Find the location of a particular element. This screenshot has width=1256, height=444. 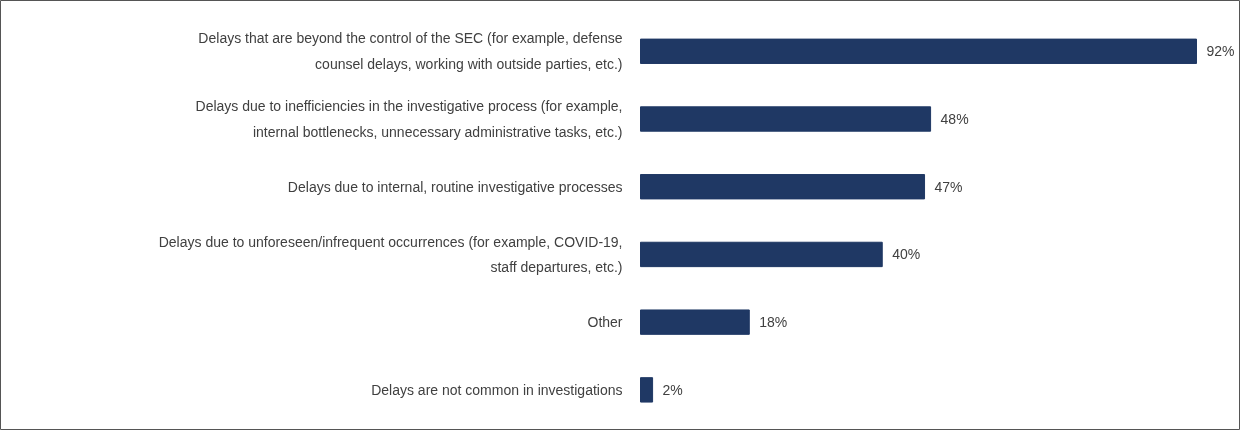

data-label: 40% is located at coordinates (906, 254).